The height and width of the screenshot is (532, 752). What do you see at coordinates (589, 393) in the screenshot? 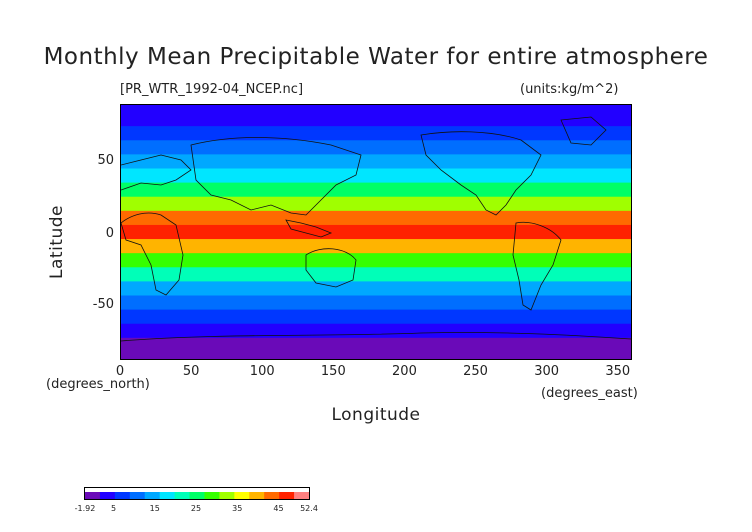
I see `x-axis-unit: (degrees_east)` at bounding box center [589, 393].